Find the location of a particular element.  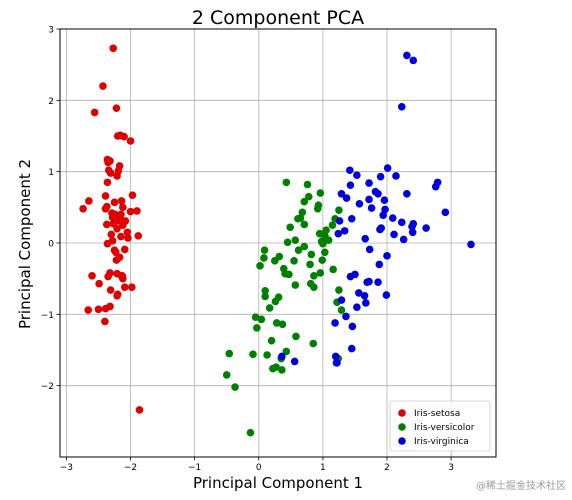

y-tick-label: 1 is located at coordinates (51, 173).